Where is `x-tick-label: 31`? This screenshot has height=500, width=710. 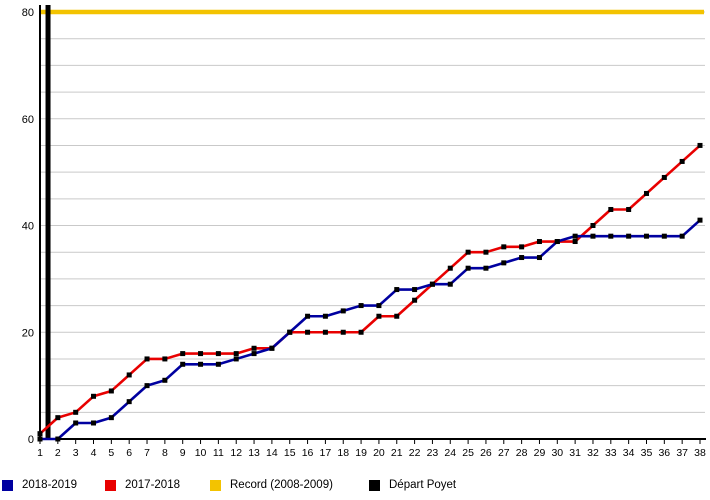 x-tick-label: 31 is located at coordinates (575, 453).